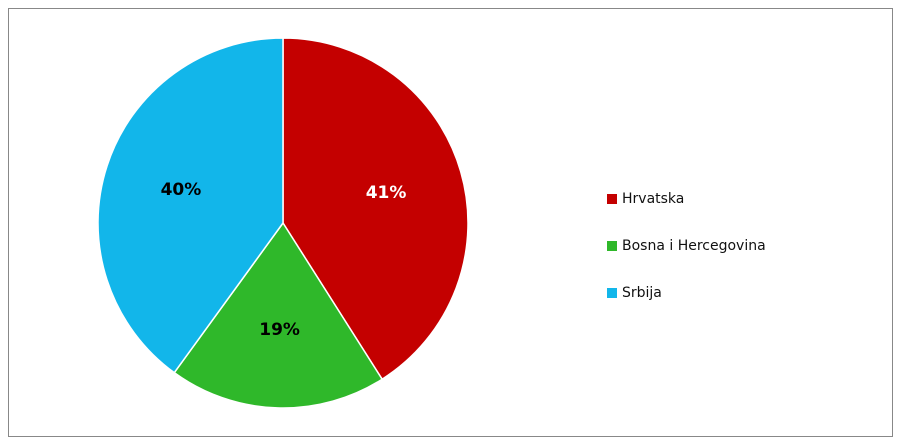 Image resolution: width=903 pixels, height=445 pixels. Describe the element at coordinates (278, 315) in the screenshot. I see `pie-slice` at that location.